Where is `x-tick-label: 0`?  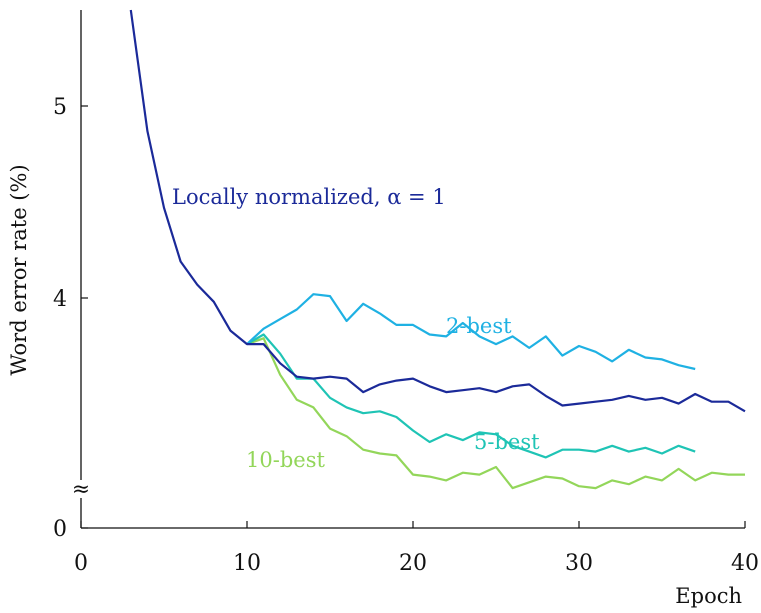
x-tick-label: 0 is located at coordinates (81, 563).